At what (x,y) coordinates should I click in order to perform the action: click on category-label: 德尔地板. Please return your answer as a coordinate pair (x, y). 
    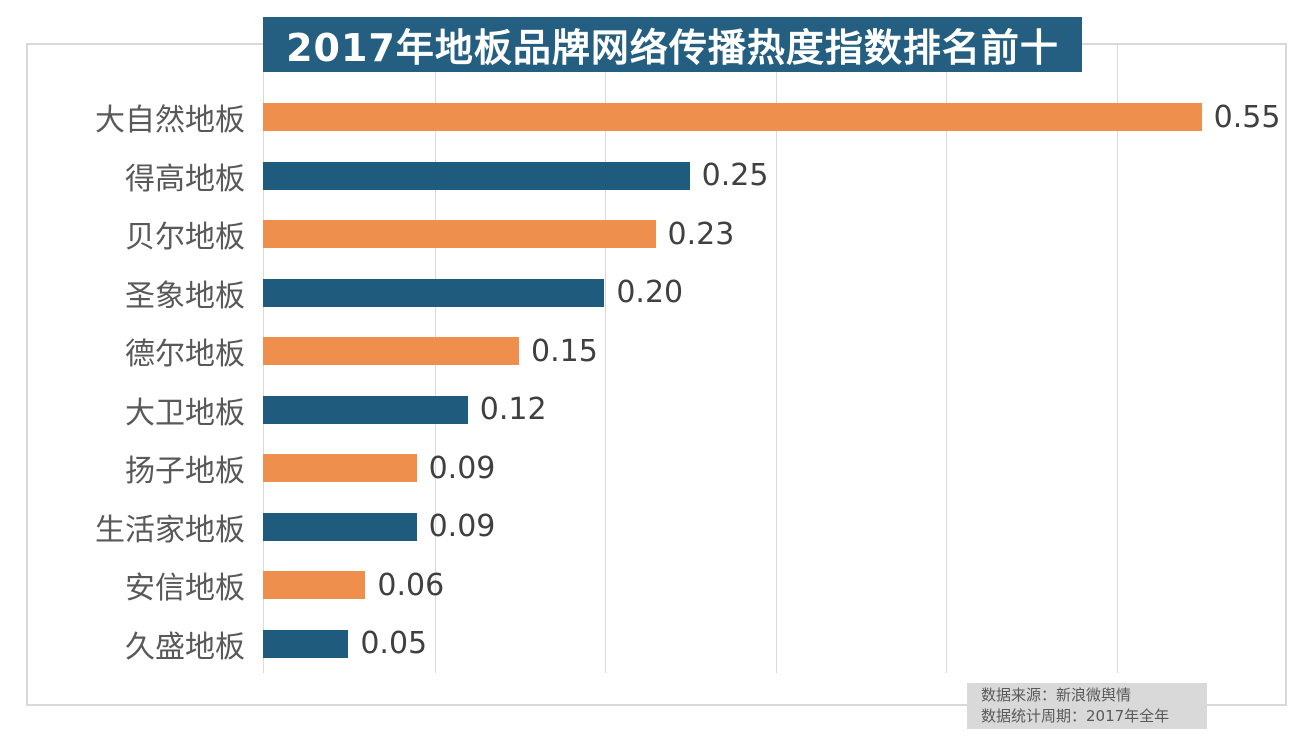
    Looking at the image, I should click on (185, 355).